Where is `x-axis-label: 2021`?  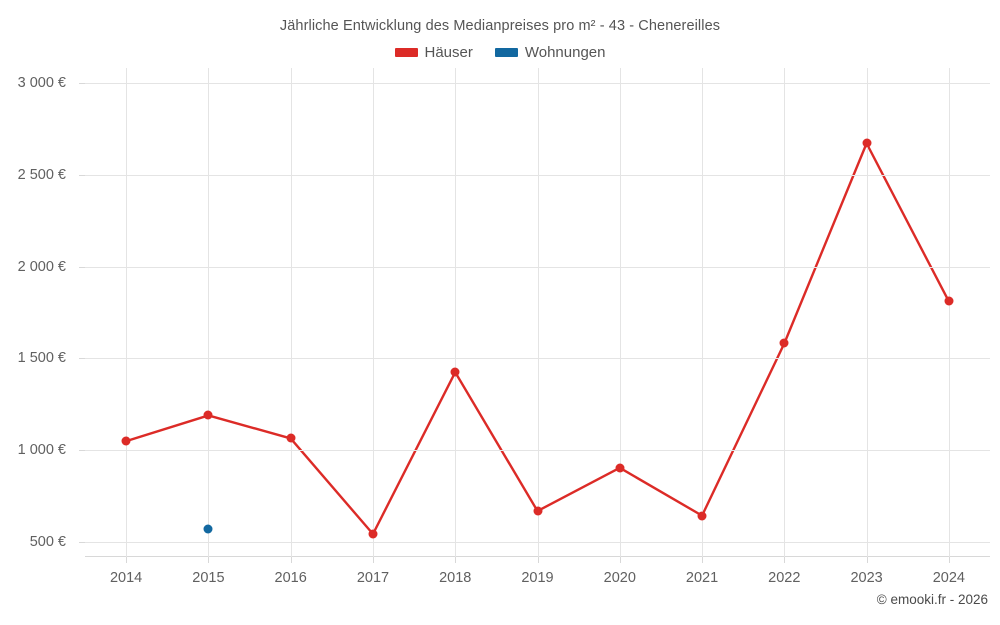 x-axis-label: 2021 is located at coordinates (702, 578).